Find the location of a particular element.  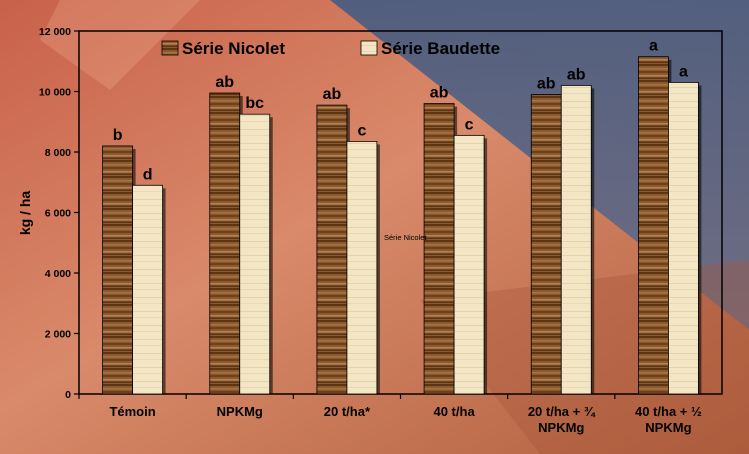

legend-label-nicolet: Série Nicolet is located at coordinates (233, 48).